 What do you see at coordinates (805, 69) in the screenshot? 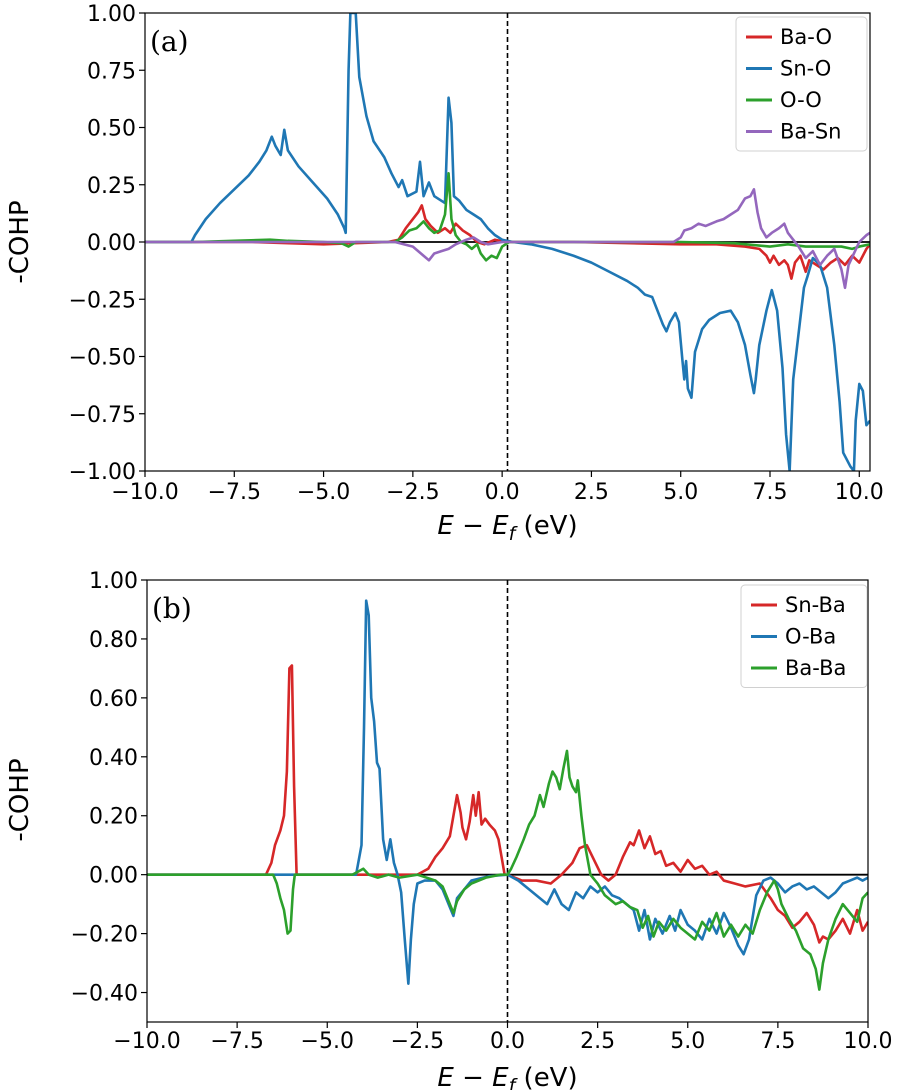
I see `legend-label: Sn-O` at bounding box center [805, 69].